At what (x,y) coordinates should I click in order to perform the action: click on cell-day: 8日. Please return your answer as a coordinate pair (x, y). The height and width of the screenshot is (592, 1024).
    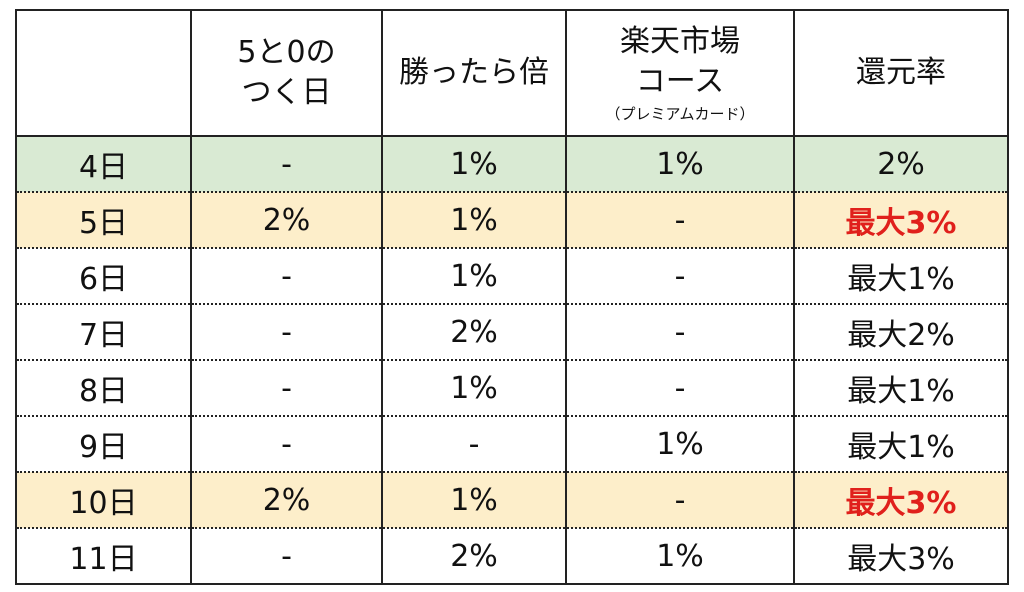
    Looking at the image, I should click on (103, 388).